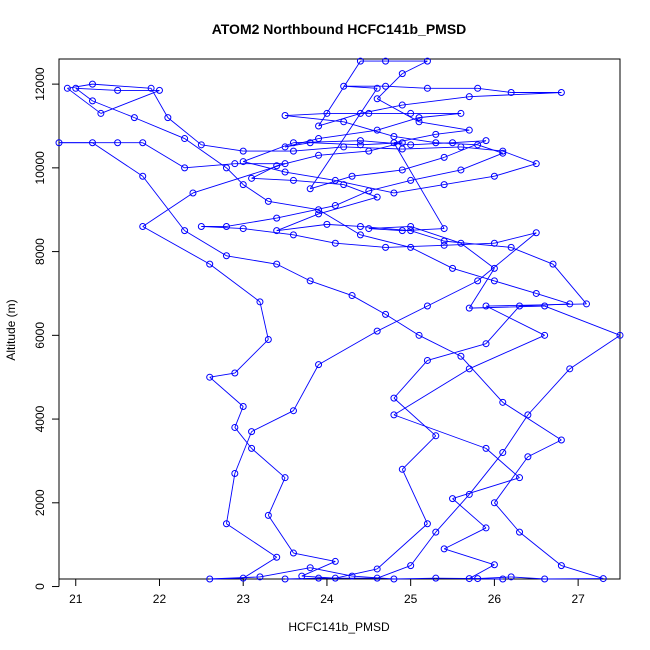  I want to click on x-tick-label: 25, so click(411, 599).